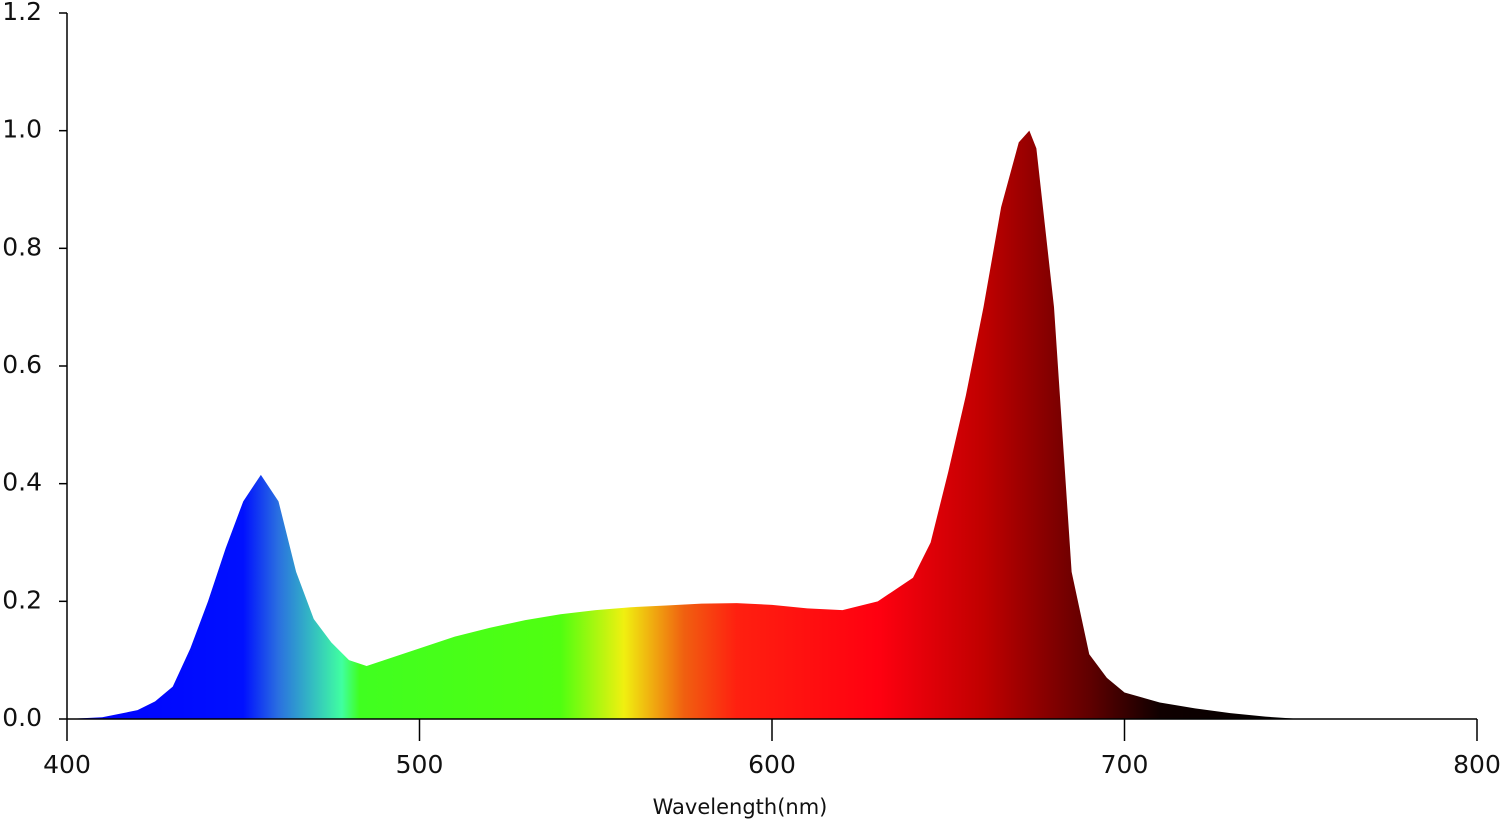  What do you see at coordinates (740, 807) in the screenshot?
I see `x-axis-label: Wavelength(nm)` at bounding box center [740, 807].